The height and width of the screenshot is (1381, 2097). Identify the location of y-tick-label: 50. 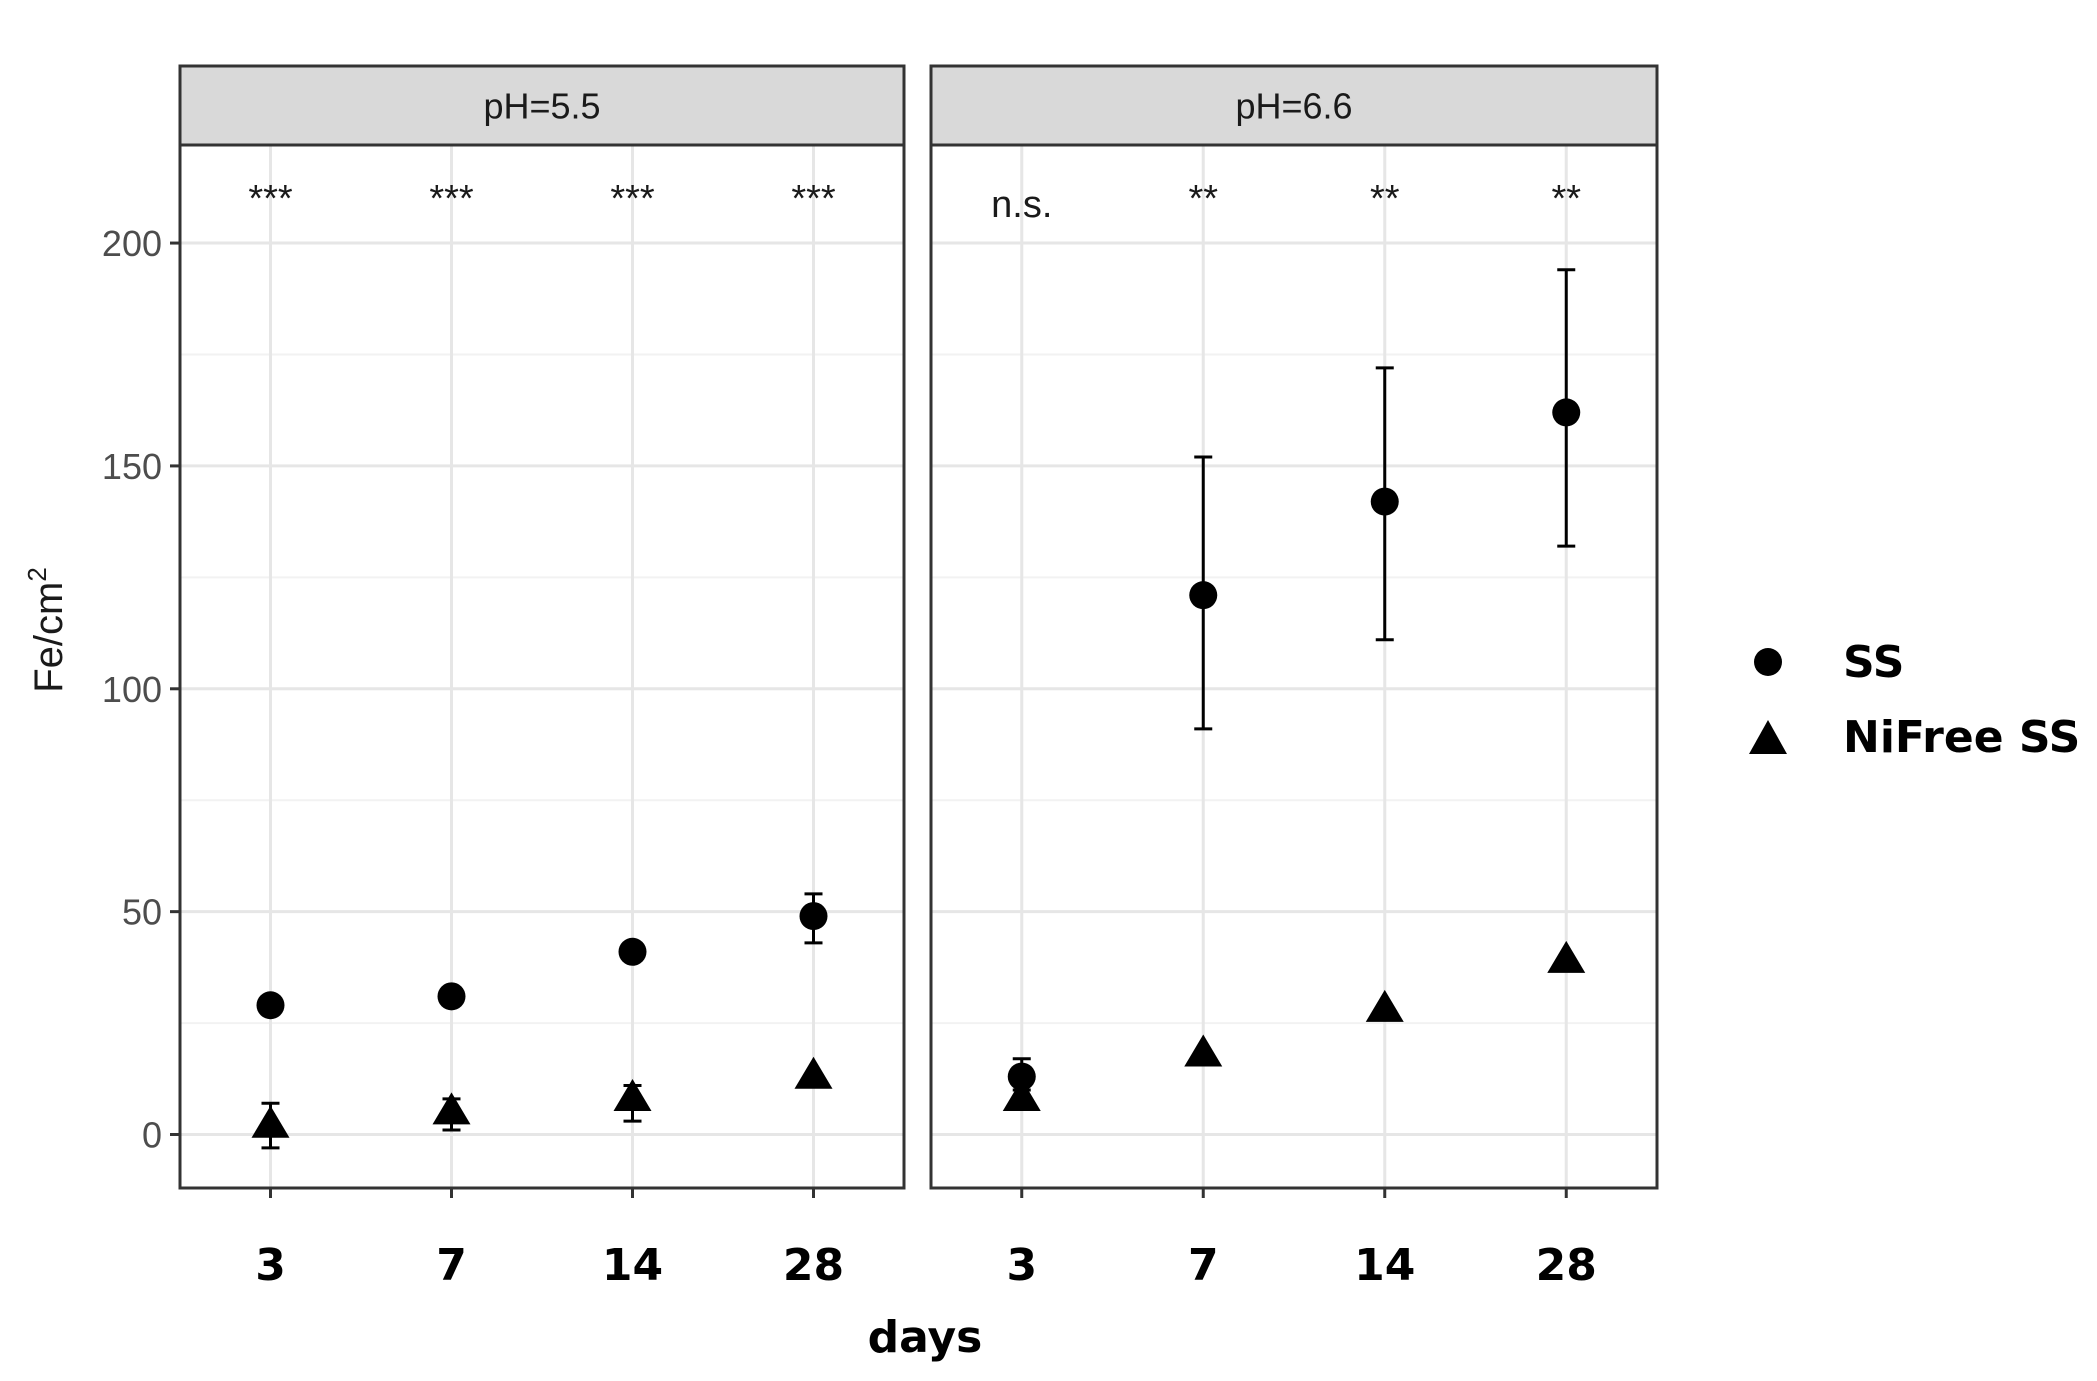
(142, 912).